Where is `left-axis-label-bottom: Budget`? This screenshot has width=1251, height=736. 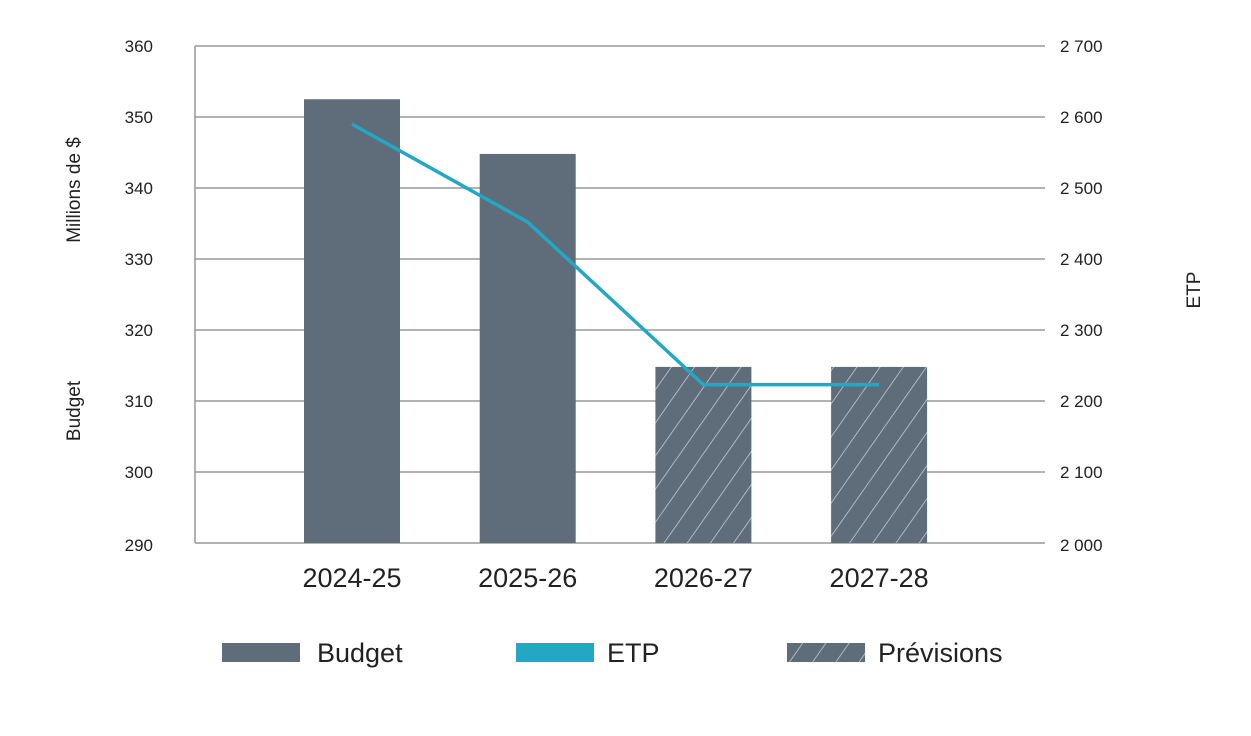
left-axis-label-bottom: Budget is located at coordinates (74, 410).